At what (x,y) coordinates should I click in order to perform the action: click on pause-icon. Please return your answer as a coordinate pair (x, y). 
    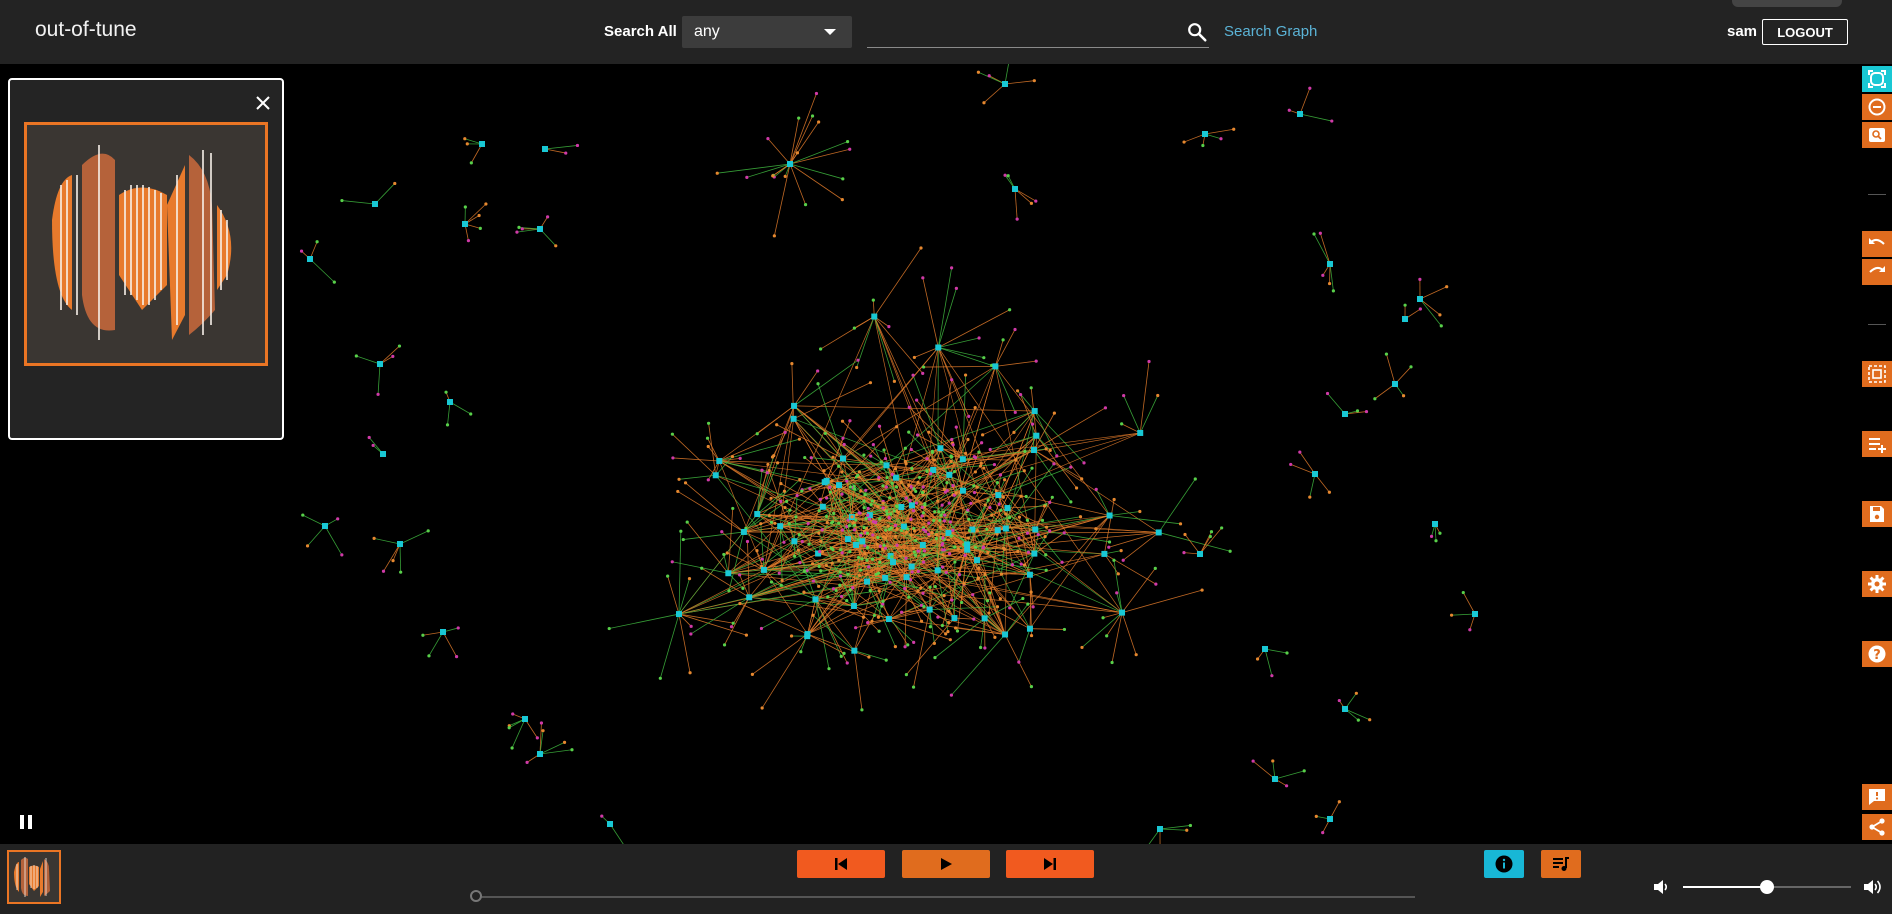
    Looking at the image, I should click on (26, 822).